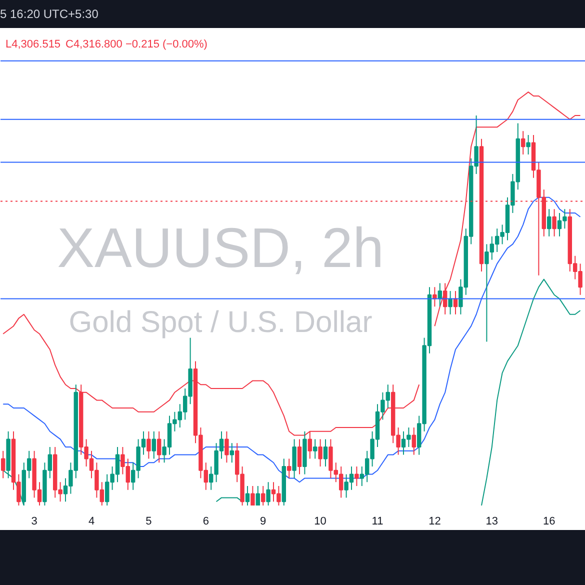 The image size is (585, 585). Describe the element at coordinates (492, 522) in the screenshot. I see `x-tick-label: 13` at that location.